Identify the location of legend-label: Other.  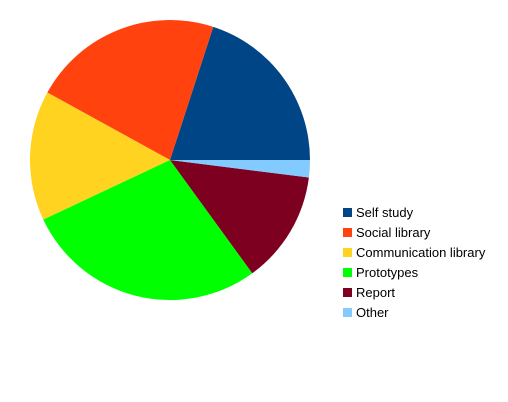
(372, 312).